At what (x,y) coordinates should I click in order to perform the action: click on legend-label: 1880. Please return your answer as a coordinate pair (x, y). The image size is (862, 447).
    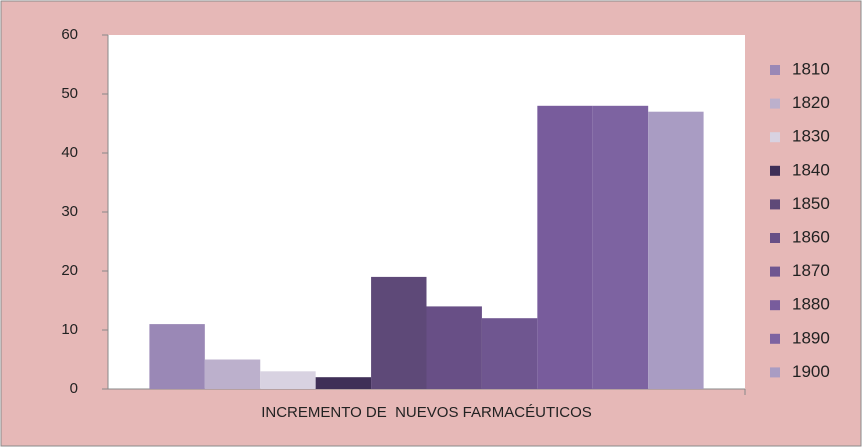
    Looking at the image, I should click on (811, 304).